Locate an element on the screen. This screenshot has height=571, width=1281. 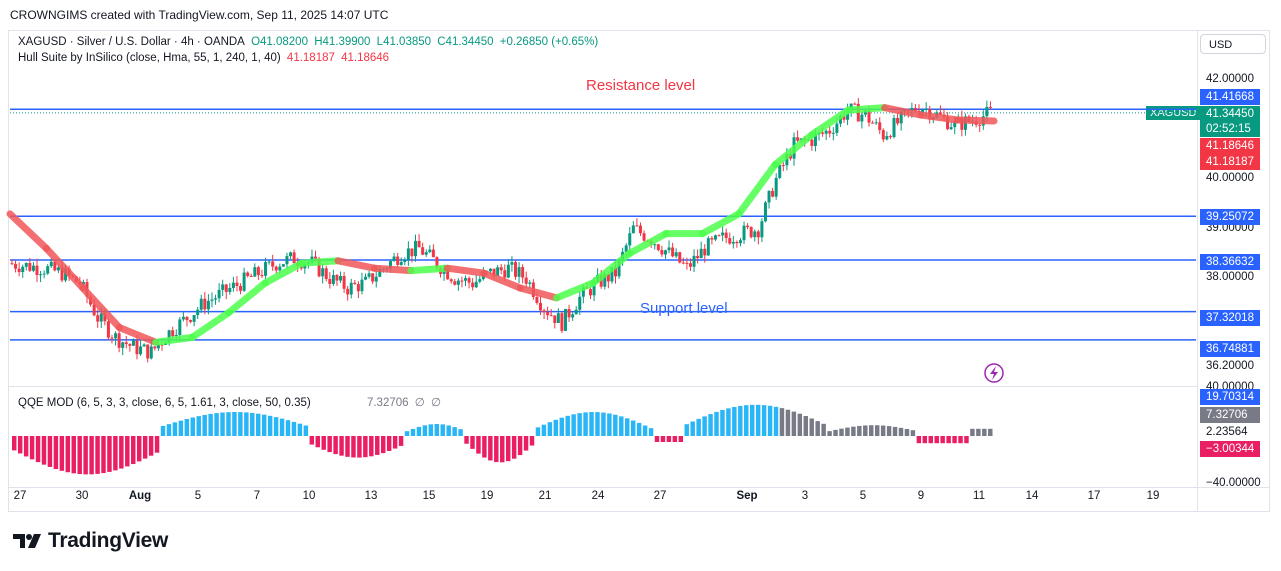
time-axis-separator is located at coordinates (639, 487).